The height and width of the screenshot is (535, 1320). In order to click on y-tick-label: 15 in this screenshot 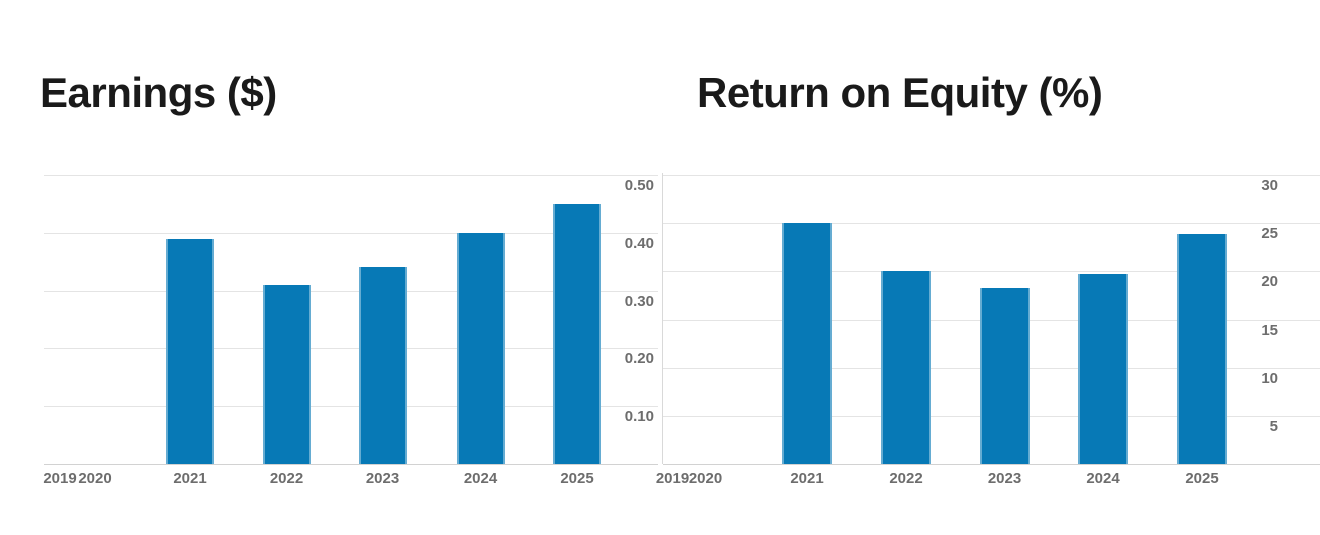, I will do `click(1269, 330)`.